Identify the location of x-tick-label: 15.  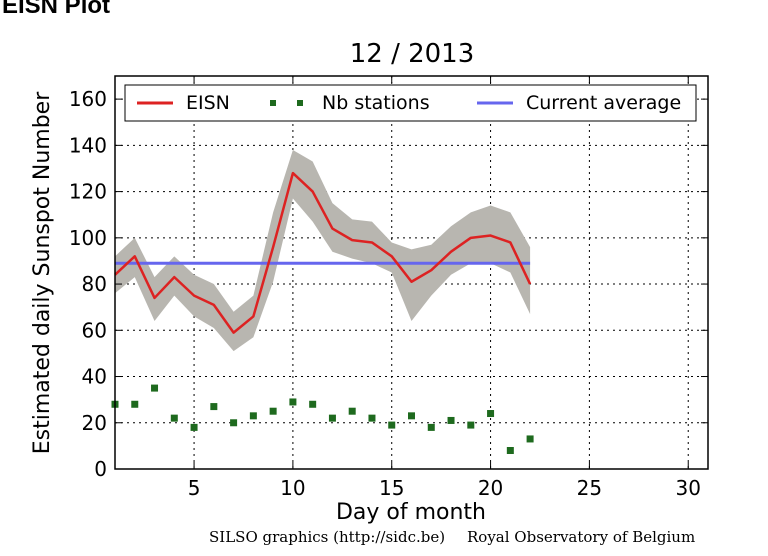
(391, 488).